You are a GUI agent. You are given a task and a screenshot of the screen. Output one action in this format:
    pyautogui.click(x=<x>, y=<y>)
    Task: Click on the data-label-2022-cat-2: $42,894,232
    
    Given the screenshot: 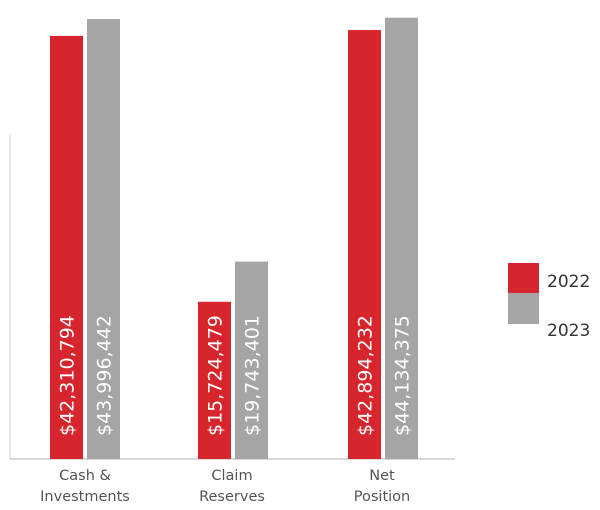 What is the action you would take?
    pyautogui.click(x=366, y=375)
    